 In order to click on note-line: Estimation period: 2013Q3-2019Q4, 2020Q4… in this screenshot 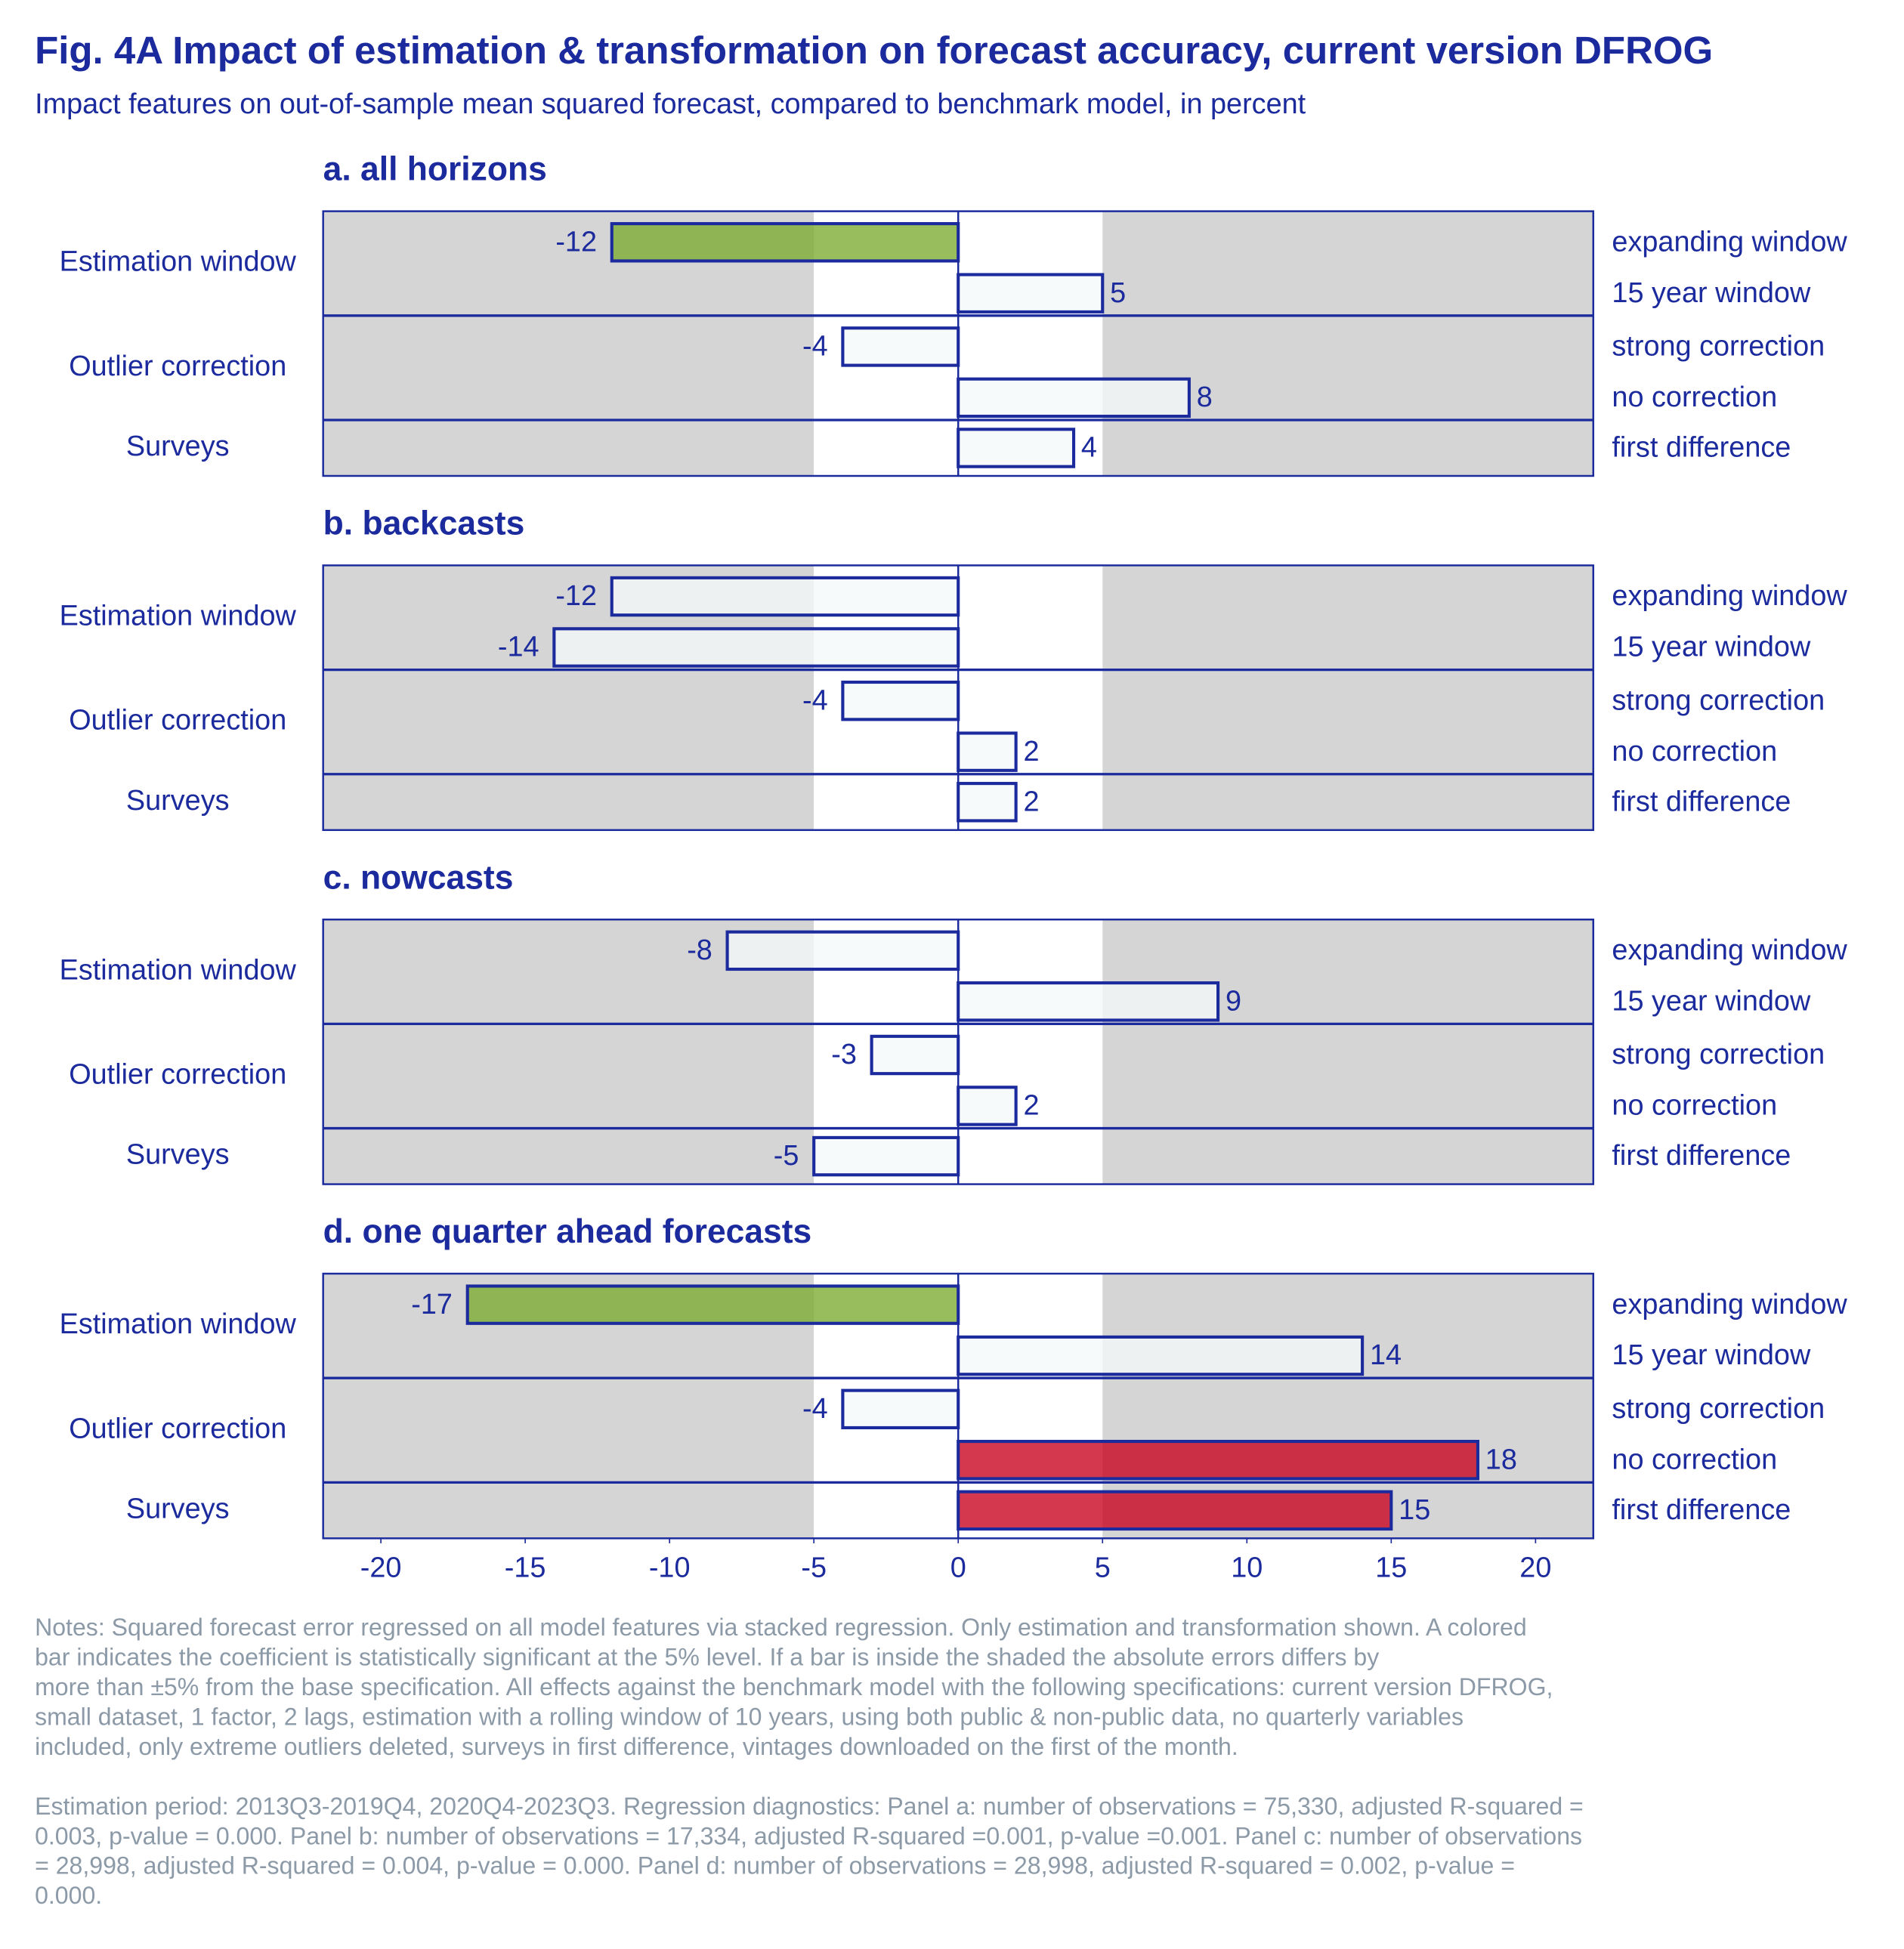, I will do `click(809, 1806)`.